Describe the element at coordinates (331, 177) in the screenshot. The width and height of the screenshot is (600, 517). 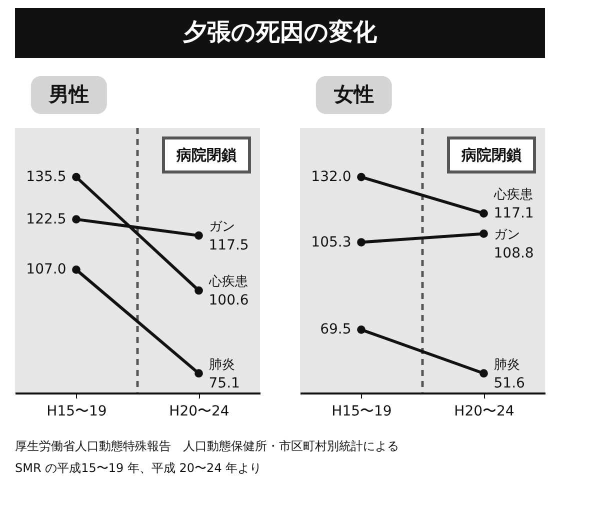
I see `data-label: 132.0` at that location.